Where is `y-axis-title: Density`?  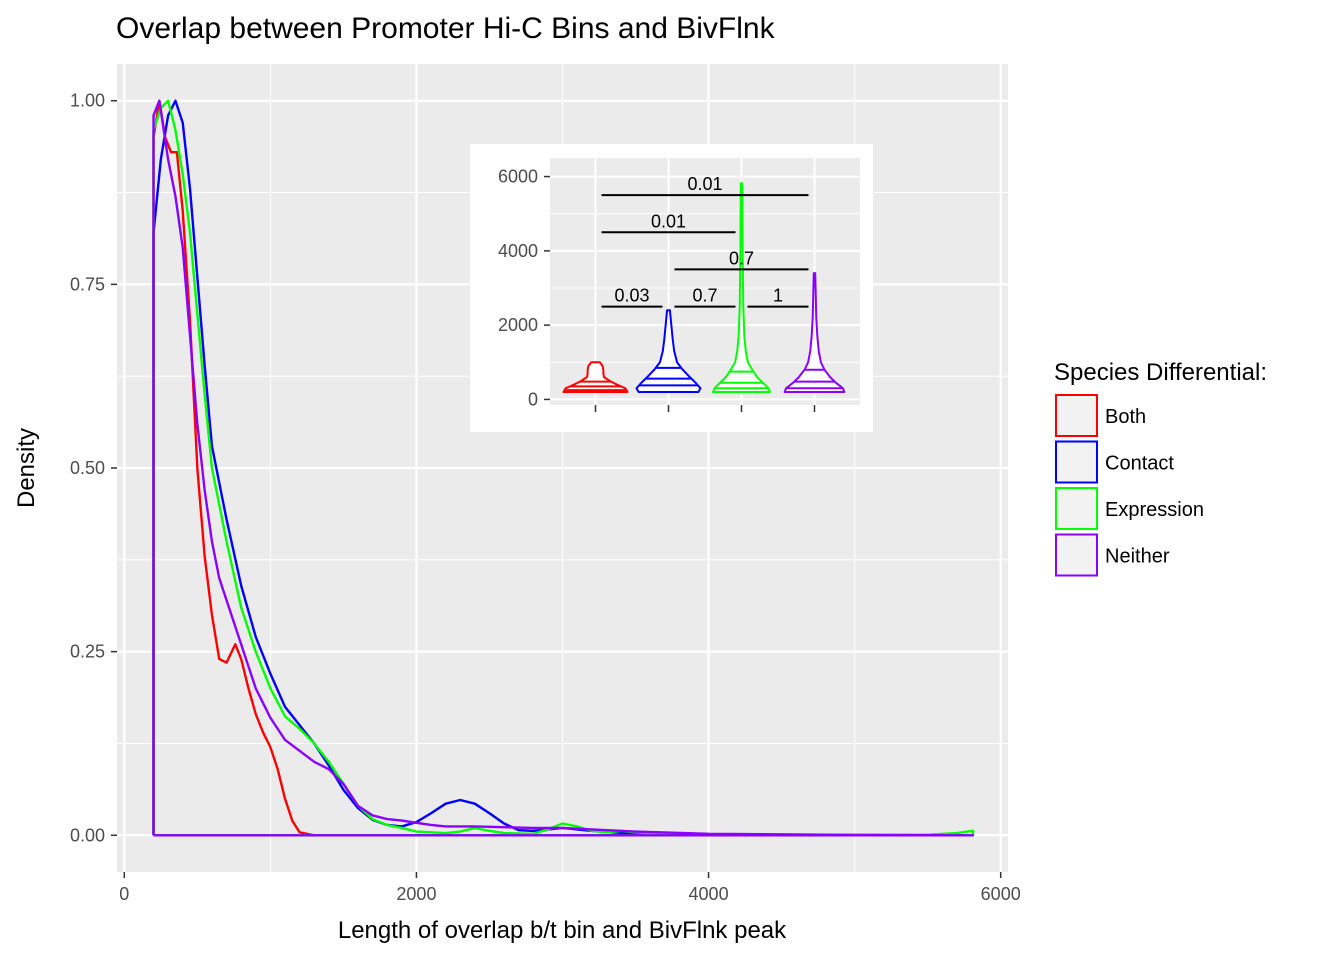 y-axis-title: Density is located at coordinates (26, 468).